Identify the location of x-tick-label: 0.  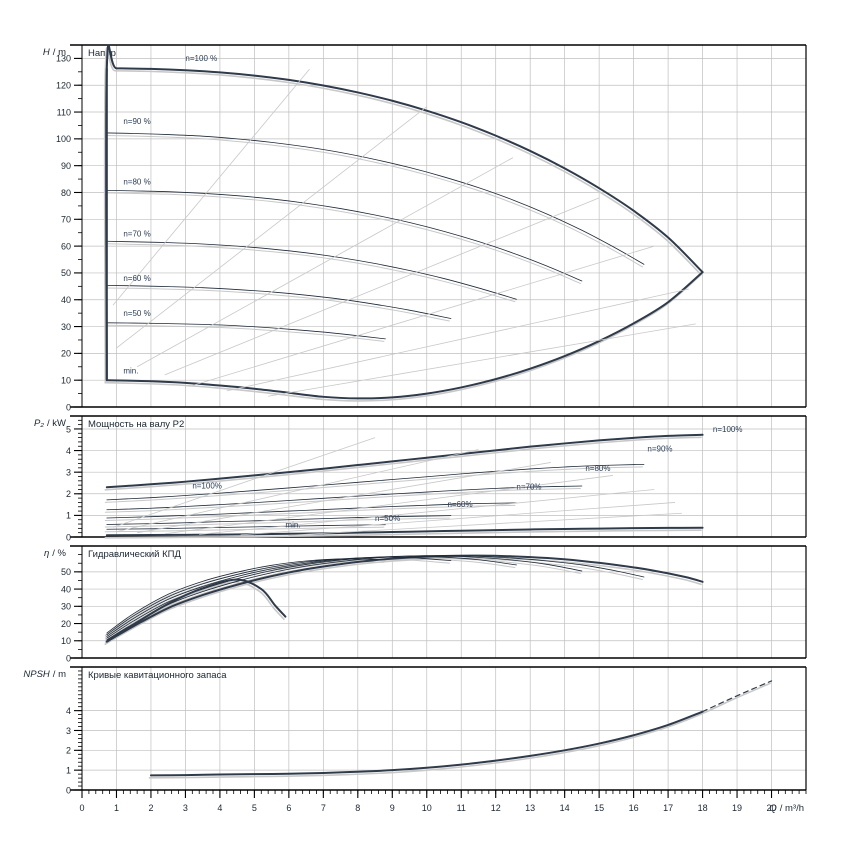
(81, 808).